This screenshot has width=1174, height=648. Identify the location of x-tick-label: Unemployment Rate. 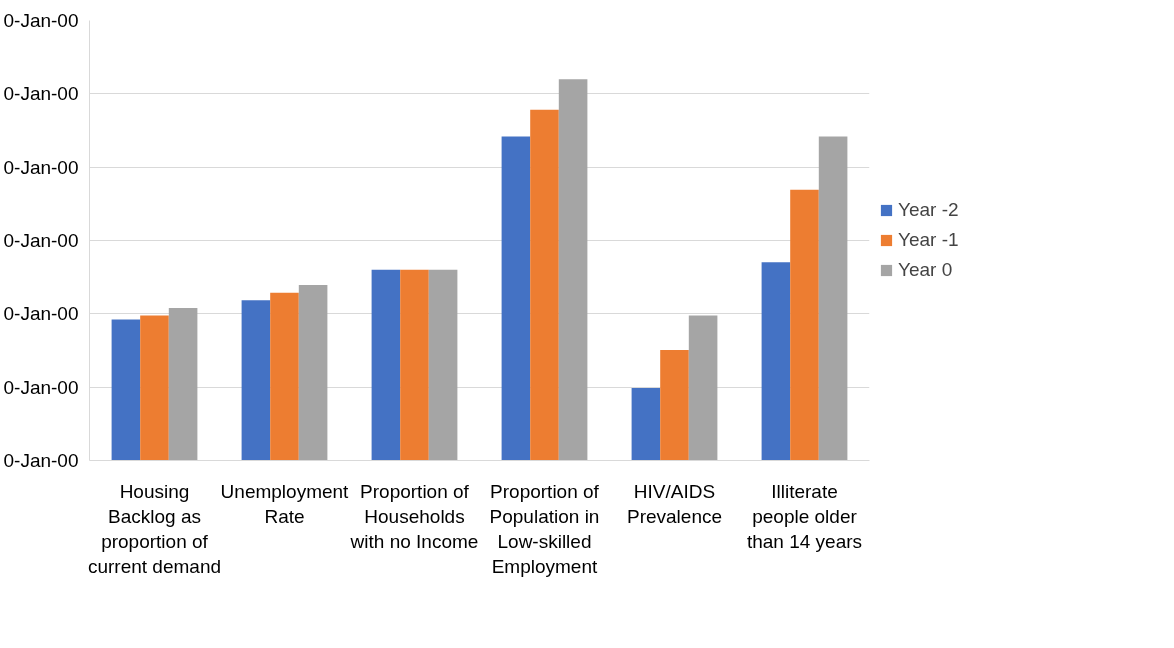
(285, 503).